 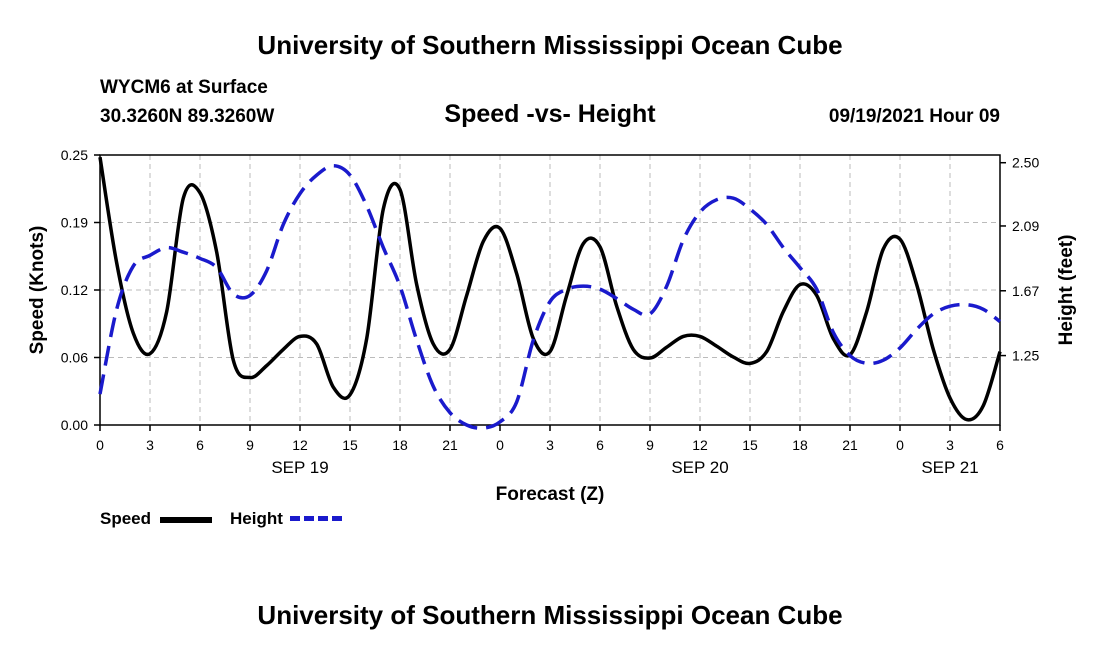 I want to click on date-label: SEP 20, so click(x=699, y=467).